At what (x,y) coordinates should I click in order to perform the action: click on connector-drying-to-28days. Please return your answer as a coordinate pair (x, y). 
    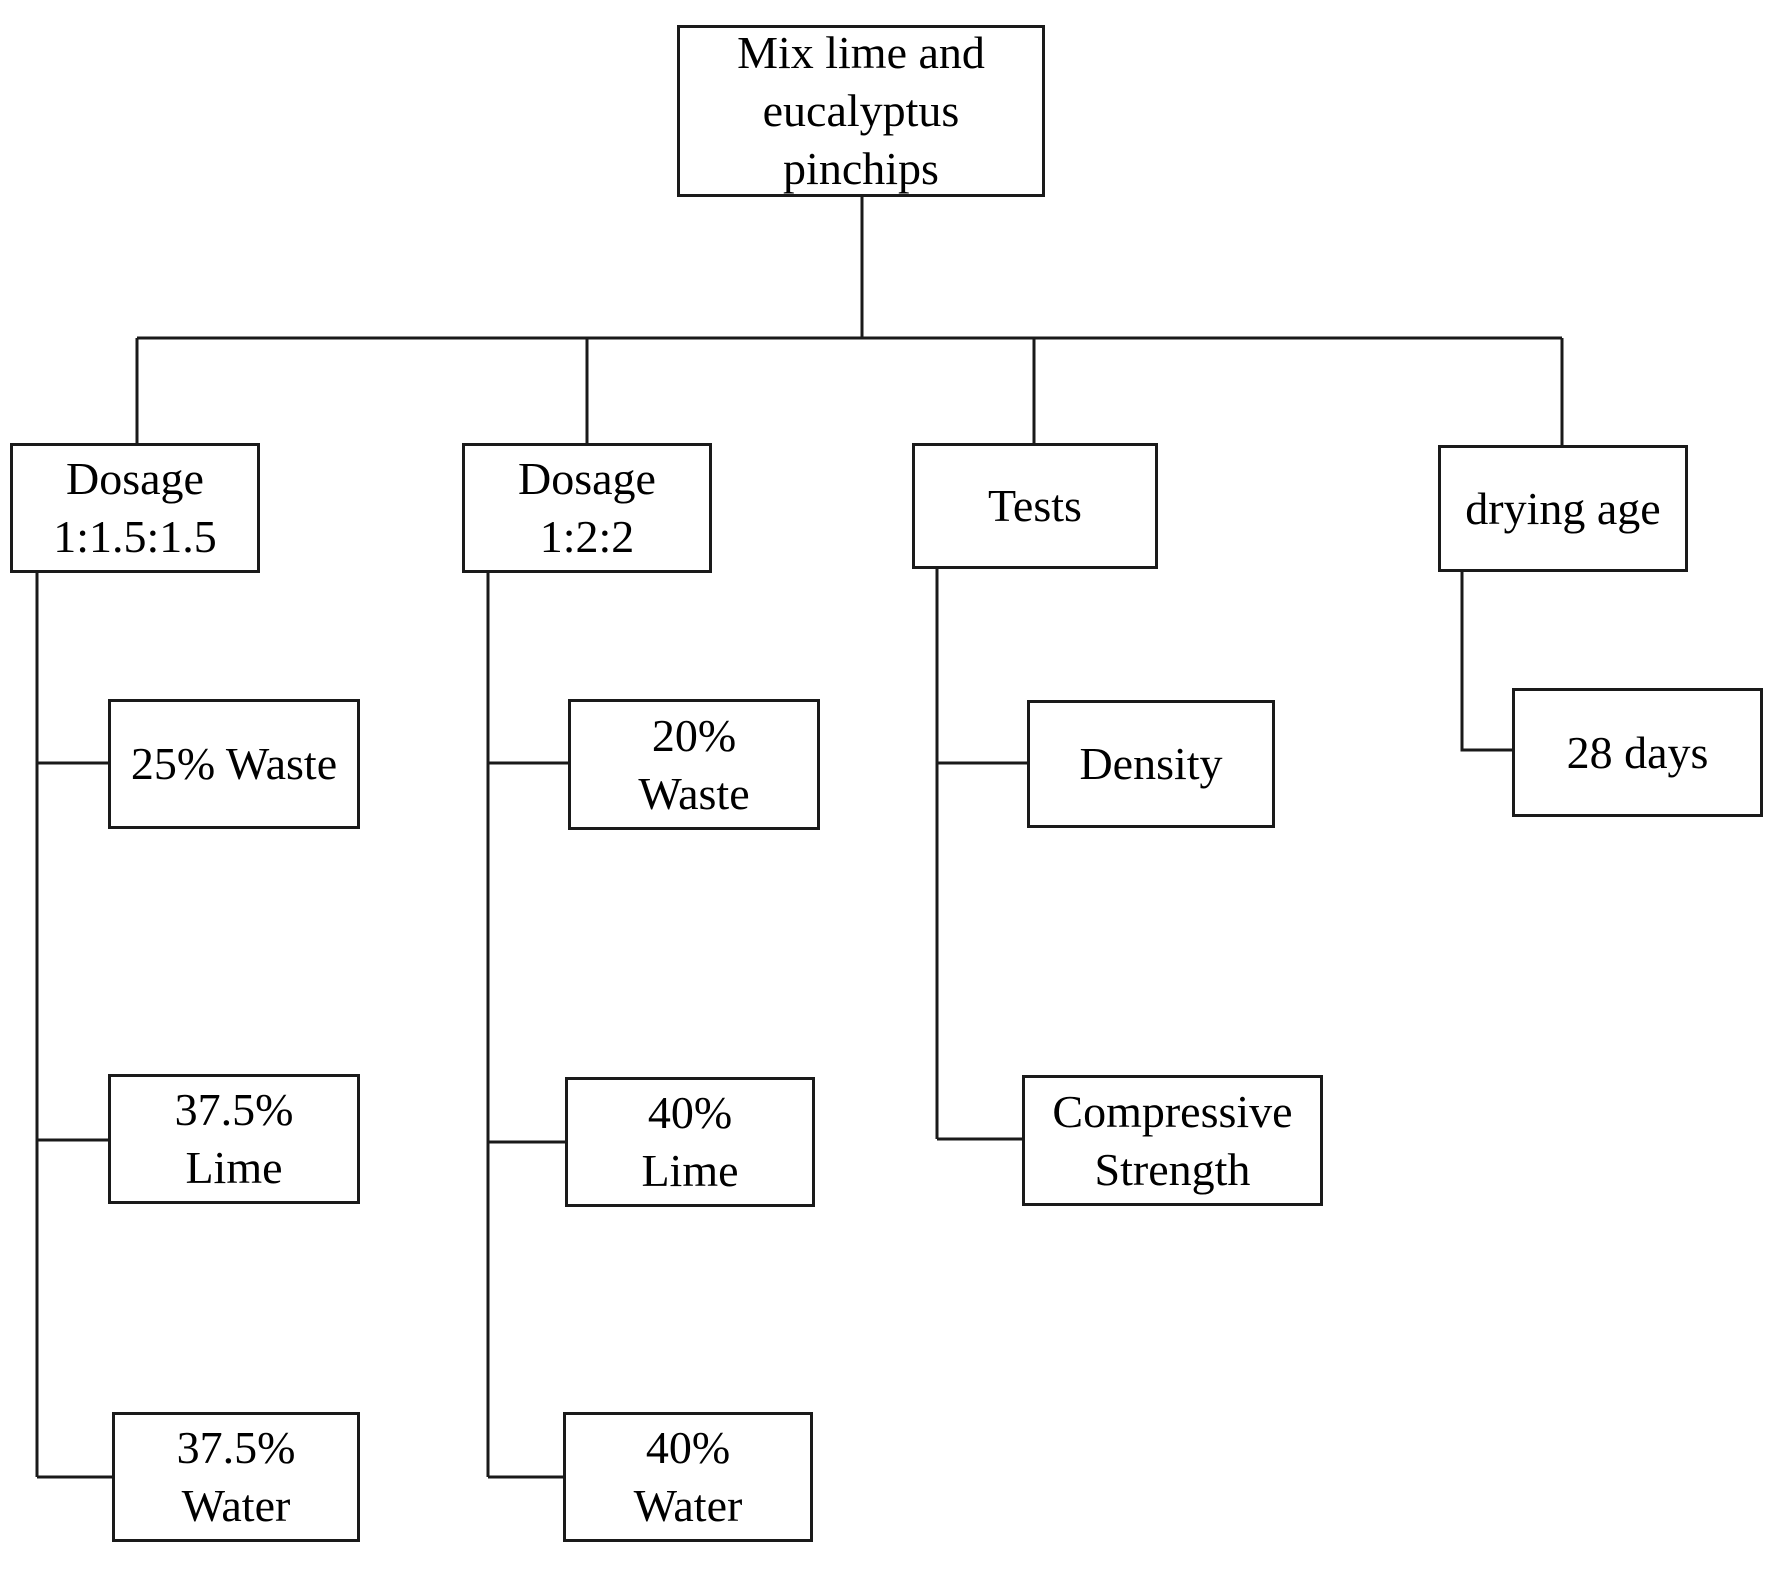
    Looking at the image, I should click on (1487, 662).